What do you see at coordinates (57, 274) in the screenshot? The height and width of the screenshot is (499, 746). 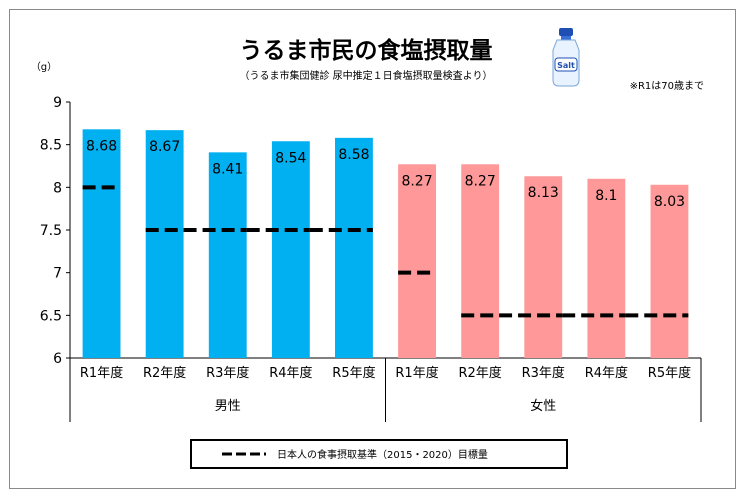 I see `y-tick-label: 7` at bounding box center [57, 274].